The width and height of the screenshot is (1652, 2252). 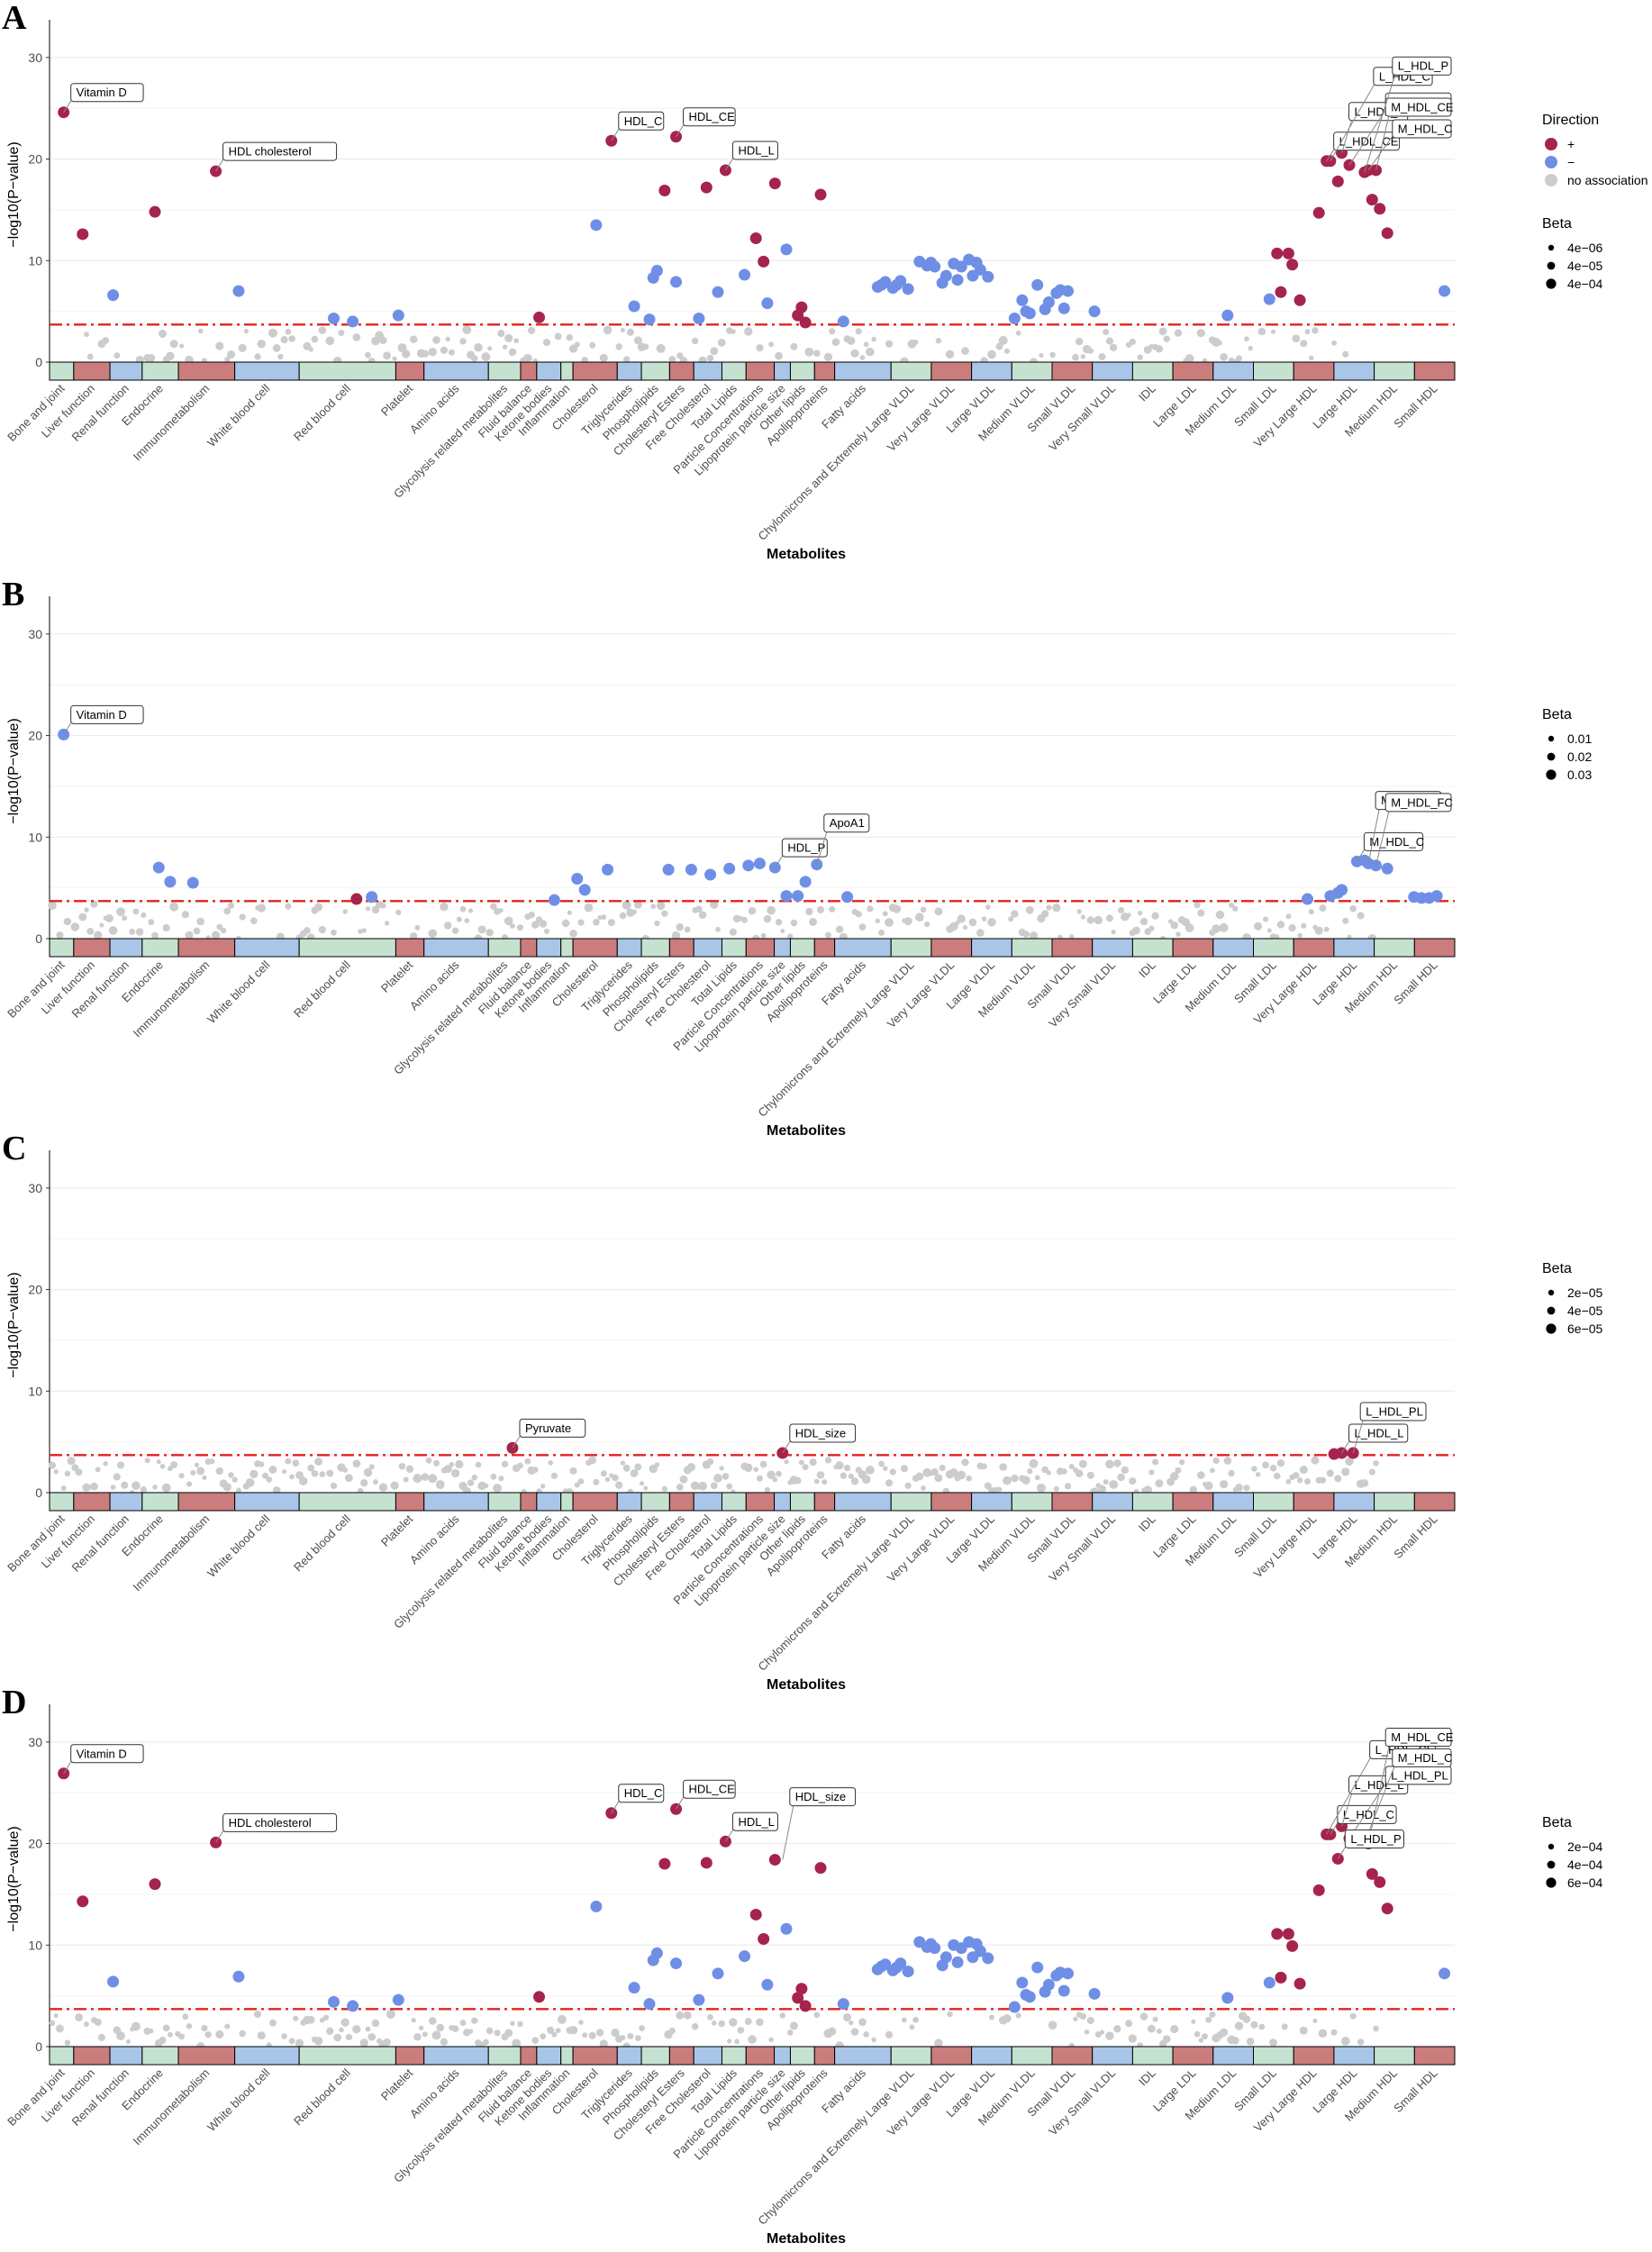 What do you see at coordinates (969, 1428) in the screenshot?
I see `annotations: Pyruvate HDL_size L_HDL_L L_HDL_PL` at bounding box center [969, 1428].